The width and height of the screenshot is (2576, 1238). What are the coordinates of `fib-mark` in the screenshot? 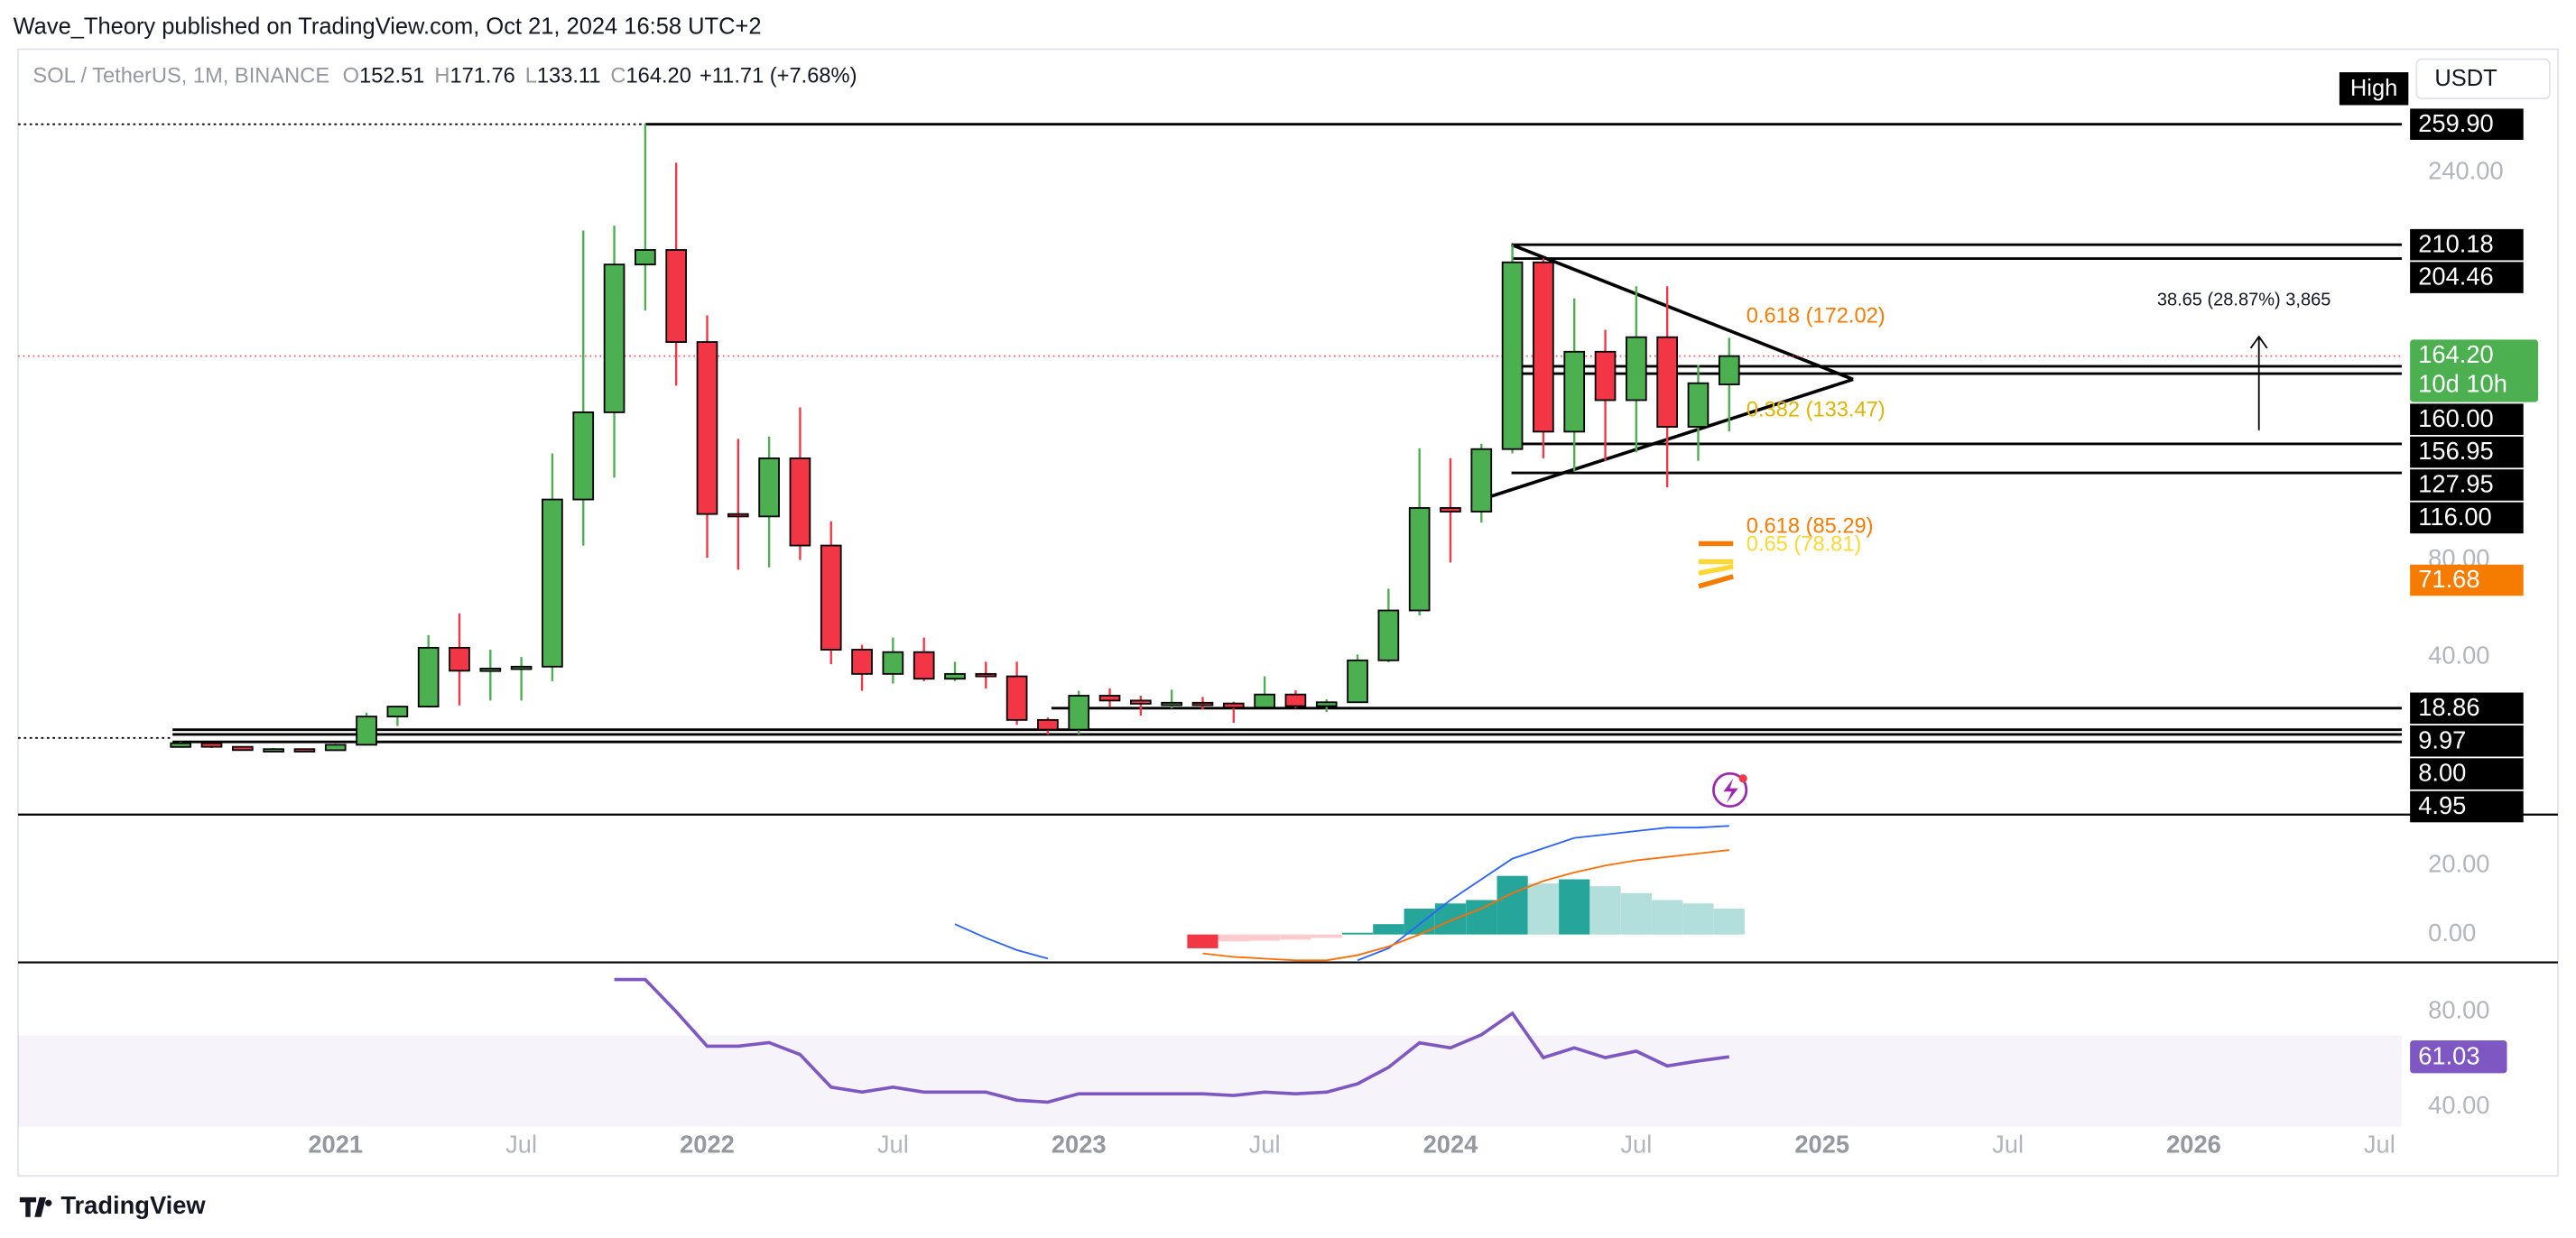 It's located at (1716, 570).